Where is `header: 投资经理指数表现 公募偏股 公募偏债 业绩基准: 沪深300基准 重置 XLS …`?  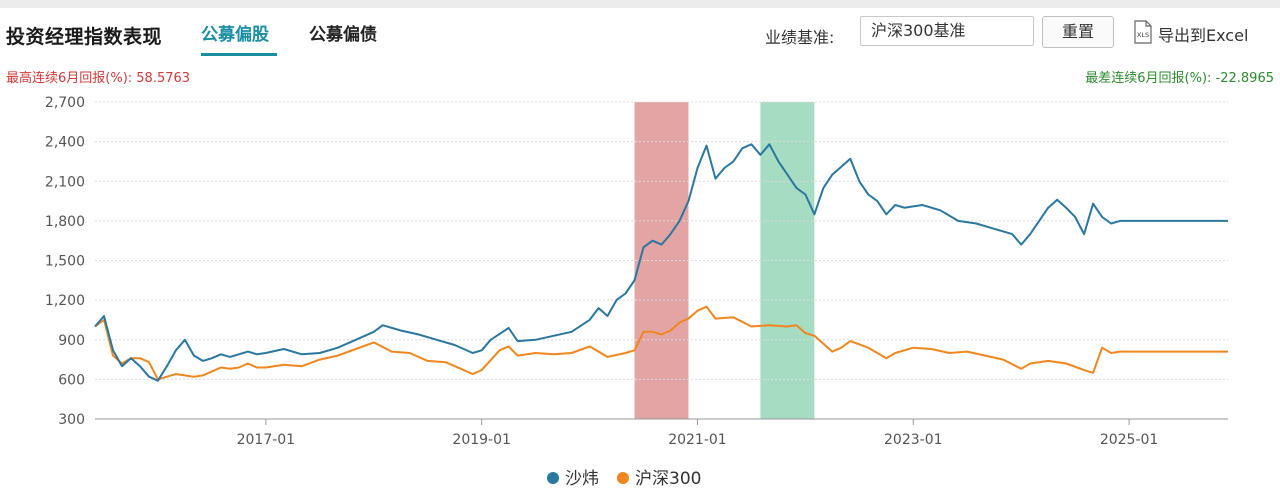
header: 投资经理指数表现 公募偏股 公募偏债 业绩基准: 沪深300基准 重置 XLS … is located at coordinates (640, 32).